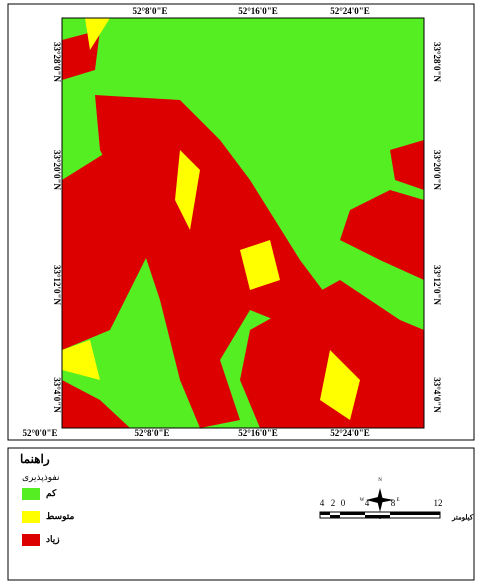  Describe the element at coordinates (51, 493) in the screenshot. I see `legend-label: کم` at that location.